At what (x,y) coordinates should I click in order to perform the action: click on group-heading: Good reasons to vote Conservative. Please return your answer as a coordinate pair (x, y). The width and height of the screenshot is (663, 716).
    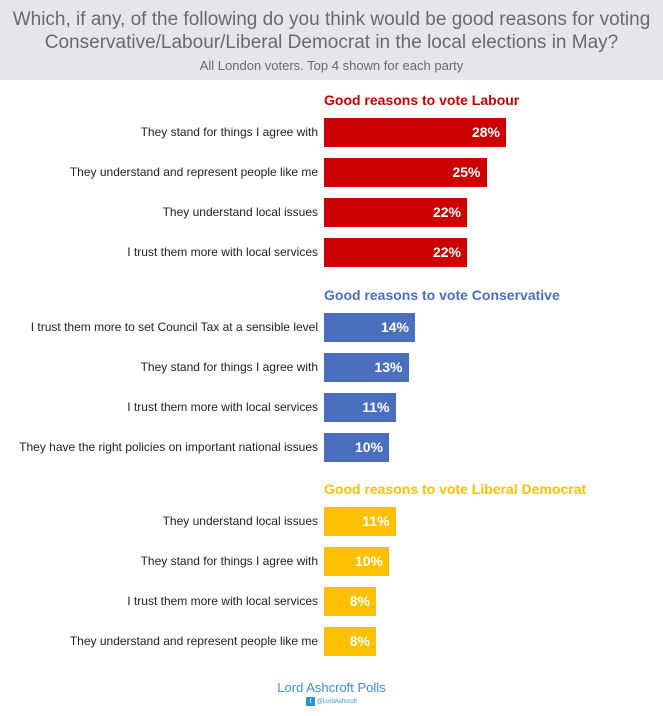
    Looking at the image, I should click on (442, 295).